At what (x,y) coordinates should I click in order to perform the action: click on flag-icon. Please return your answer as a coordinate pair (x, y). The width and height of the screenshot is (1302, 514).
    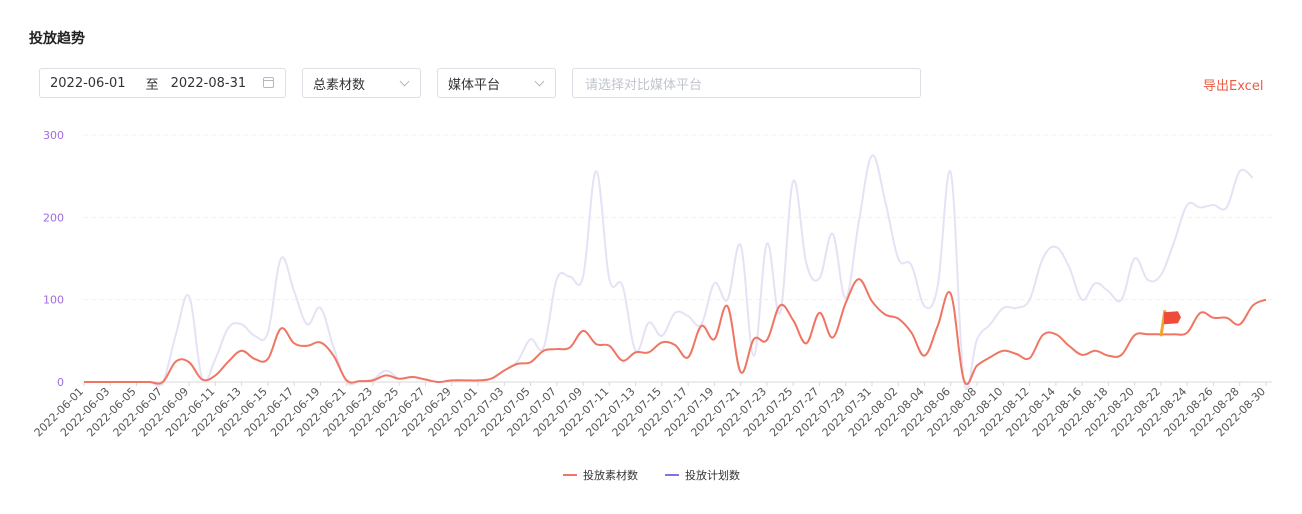
    Looking at the image, I should click on (1172, 318).